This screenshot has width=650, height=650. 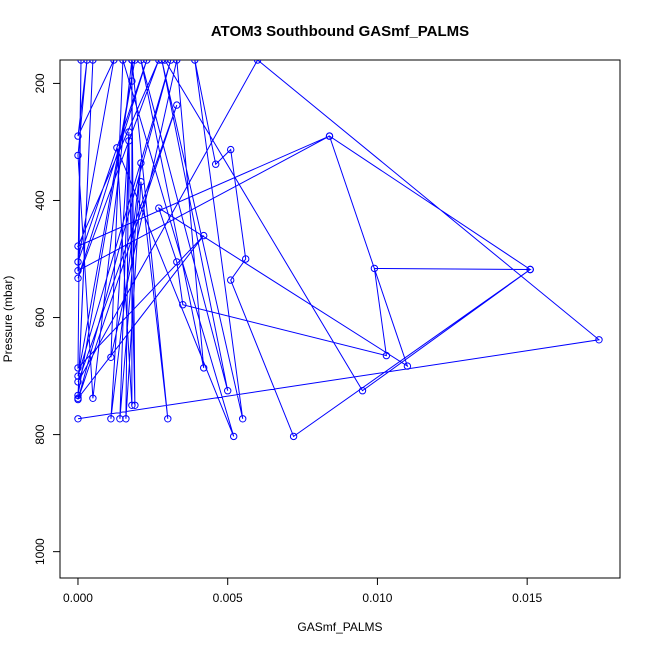 I want to click on y-axis: 200 400 600 800 1000, so click(x=46, y=319).